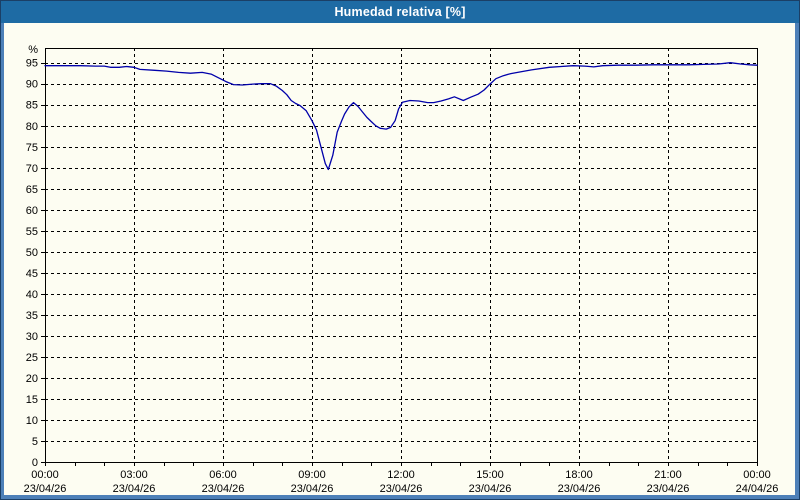 The image size is (800, 500). Describe the element at coordinates (32, 421) in the screenshot. I see `y-tick-label: 10` at that location.